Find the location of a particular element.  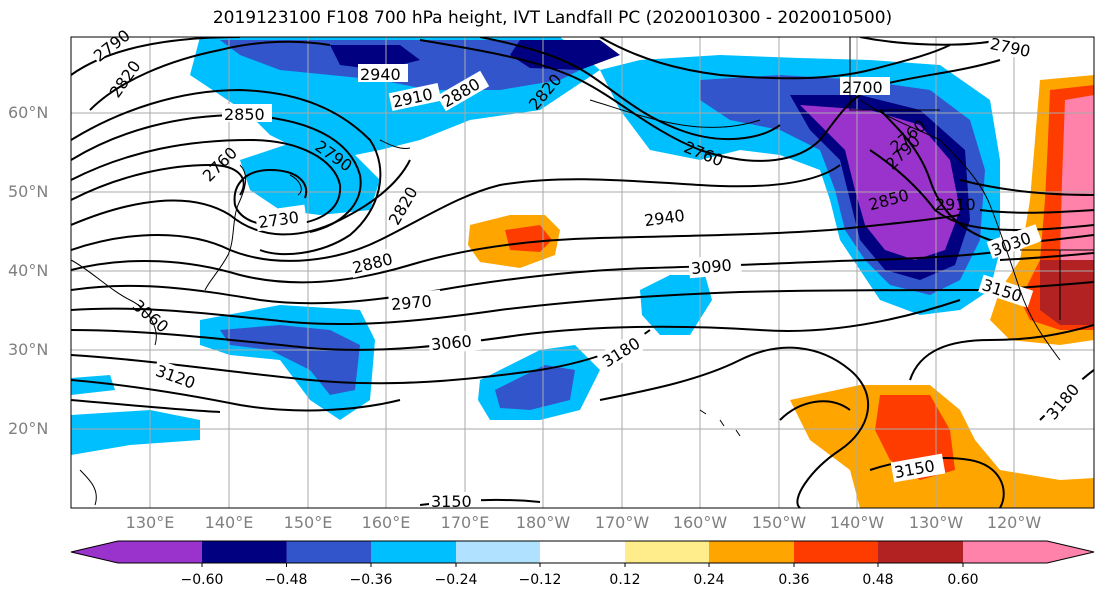

contour-label: 2760 is located at coordinates (220, 164).